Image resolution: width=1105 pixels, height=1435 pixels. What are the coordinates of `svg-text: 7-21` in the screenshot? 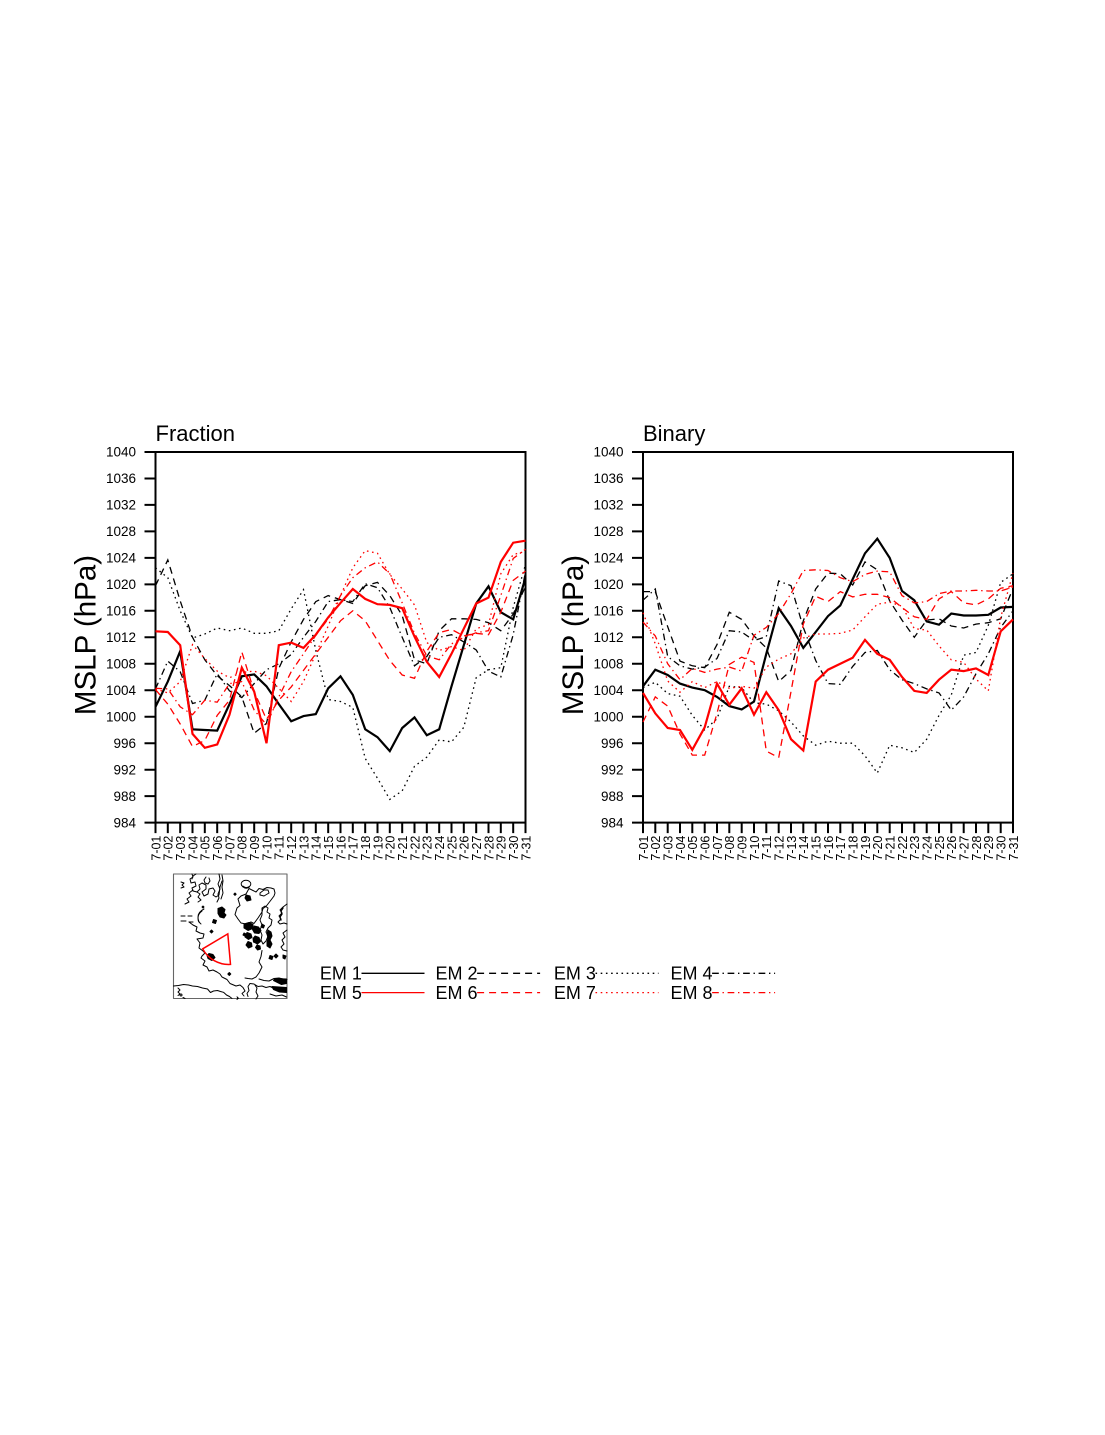 It's located at (891, 848).